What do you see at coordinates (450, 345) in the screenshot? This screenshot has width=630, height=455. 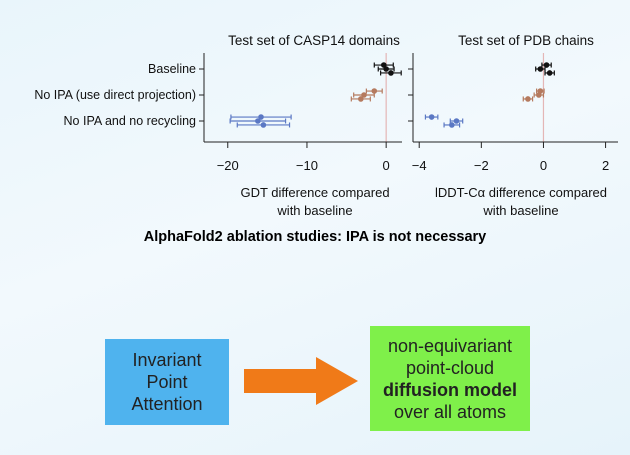 I see `diffusion-line-1: non-equivariant` at bounding box center [450, 345].